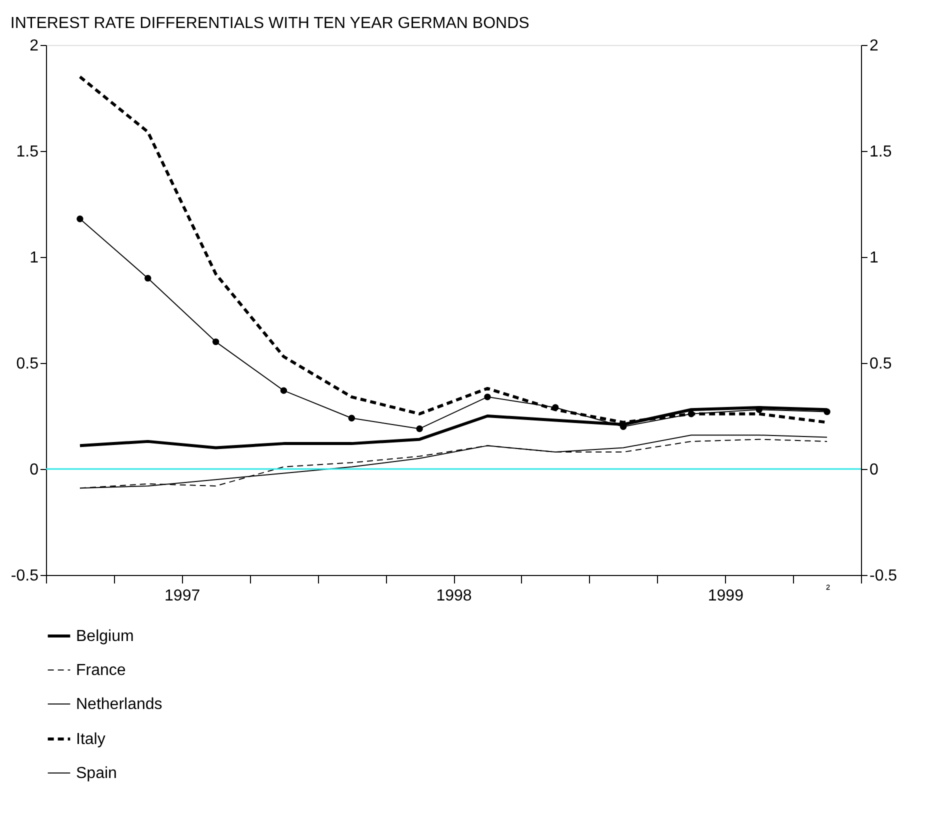  Describe the element at coordinates (881, 364) in the screenshot. I see `y2-tick-label: 0.5` at that location.